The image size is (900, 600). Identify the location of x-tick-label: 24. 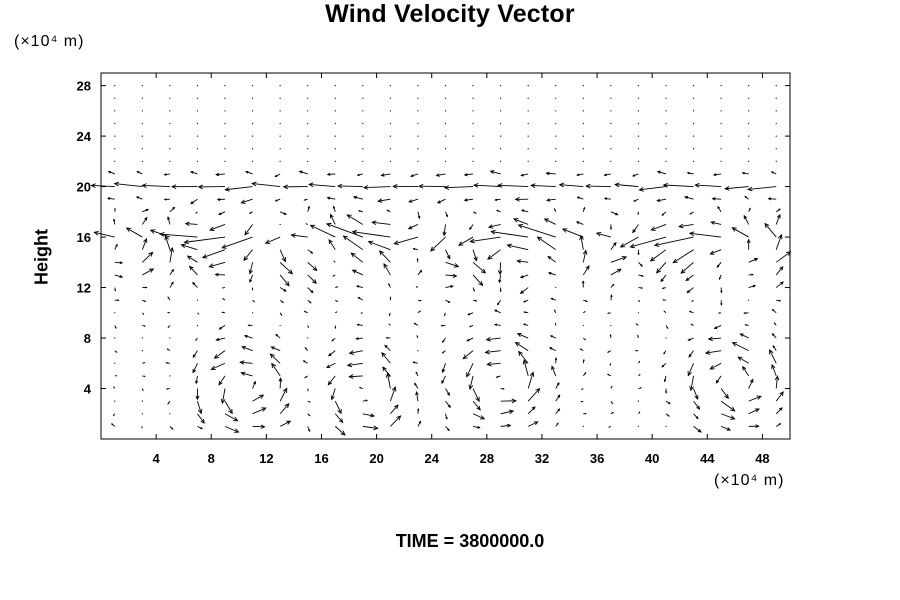
(431, 458).